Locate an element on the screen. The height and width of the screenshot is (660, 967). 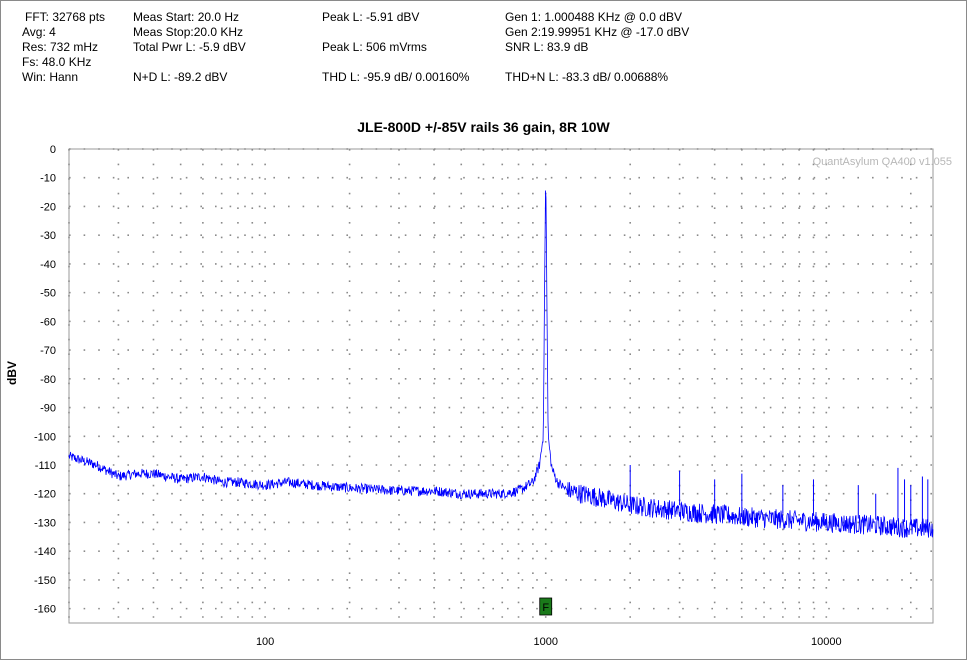
y-tick-label: -30 is located at coordinates (48, 236).